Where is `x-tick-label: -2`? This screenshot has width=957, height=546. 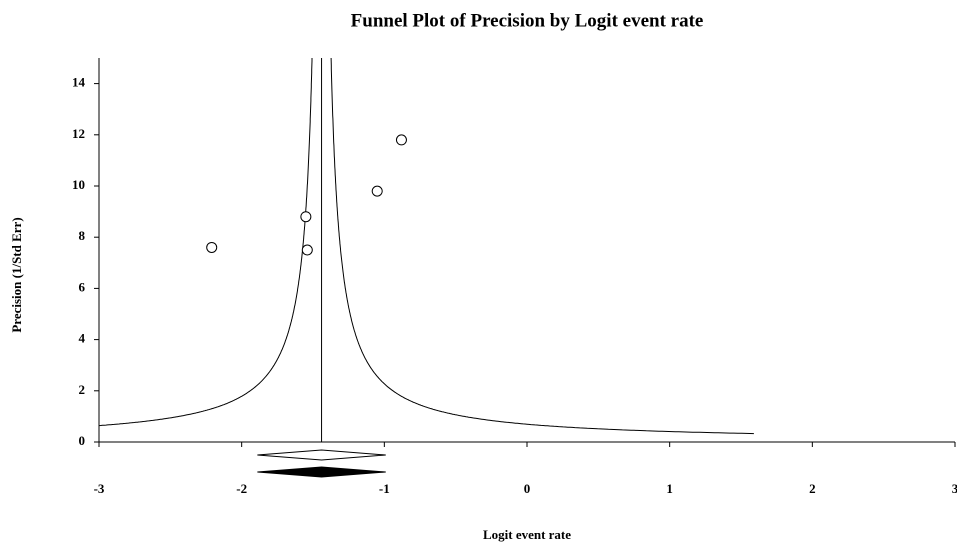 x-tick-label: -2 is located at coordinates (241, 488).